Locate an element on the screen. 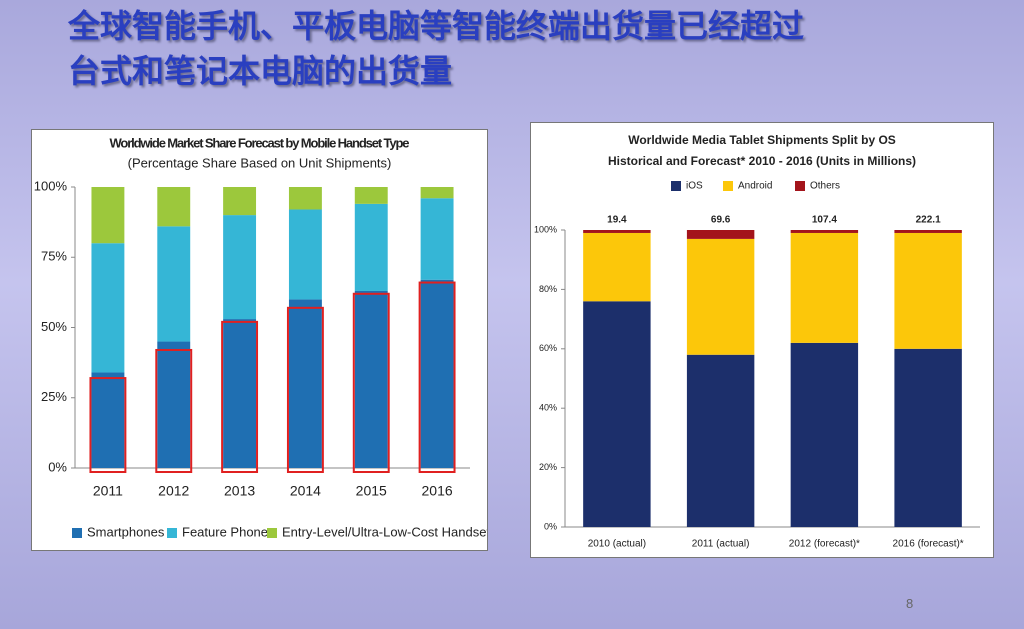  total-label: 107.4 is located at coordinates (824, 220).